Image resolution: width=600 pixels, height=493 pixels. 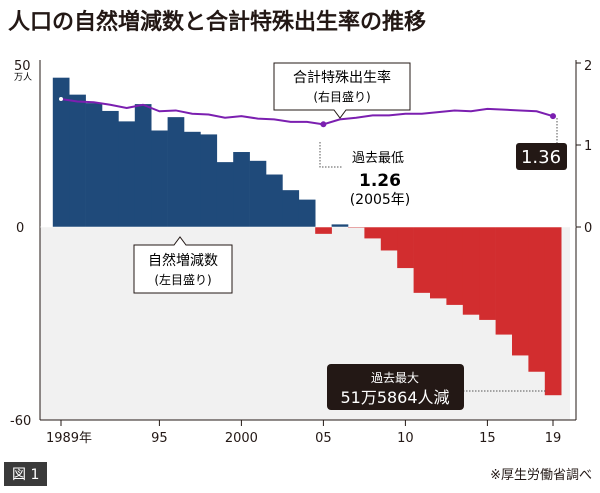 I want to click on bar-2002, so click(x=274, y=200).